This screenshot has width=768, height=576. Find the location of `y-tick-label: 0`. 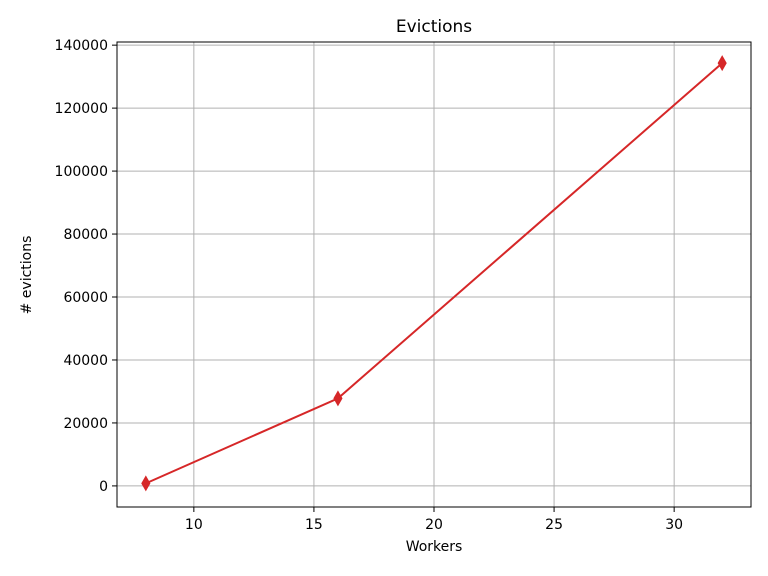

y-tick-label: 0 is located at coordinates (103, 487).